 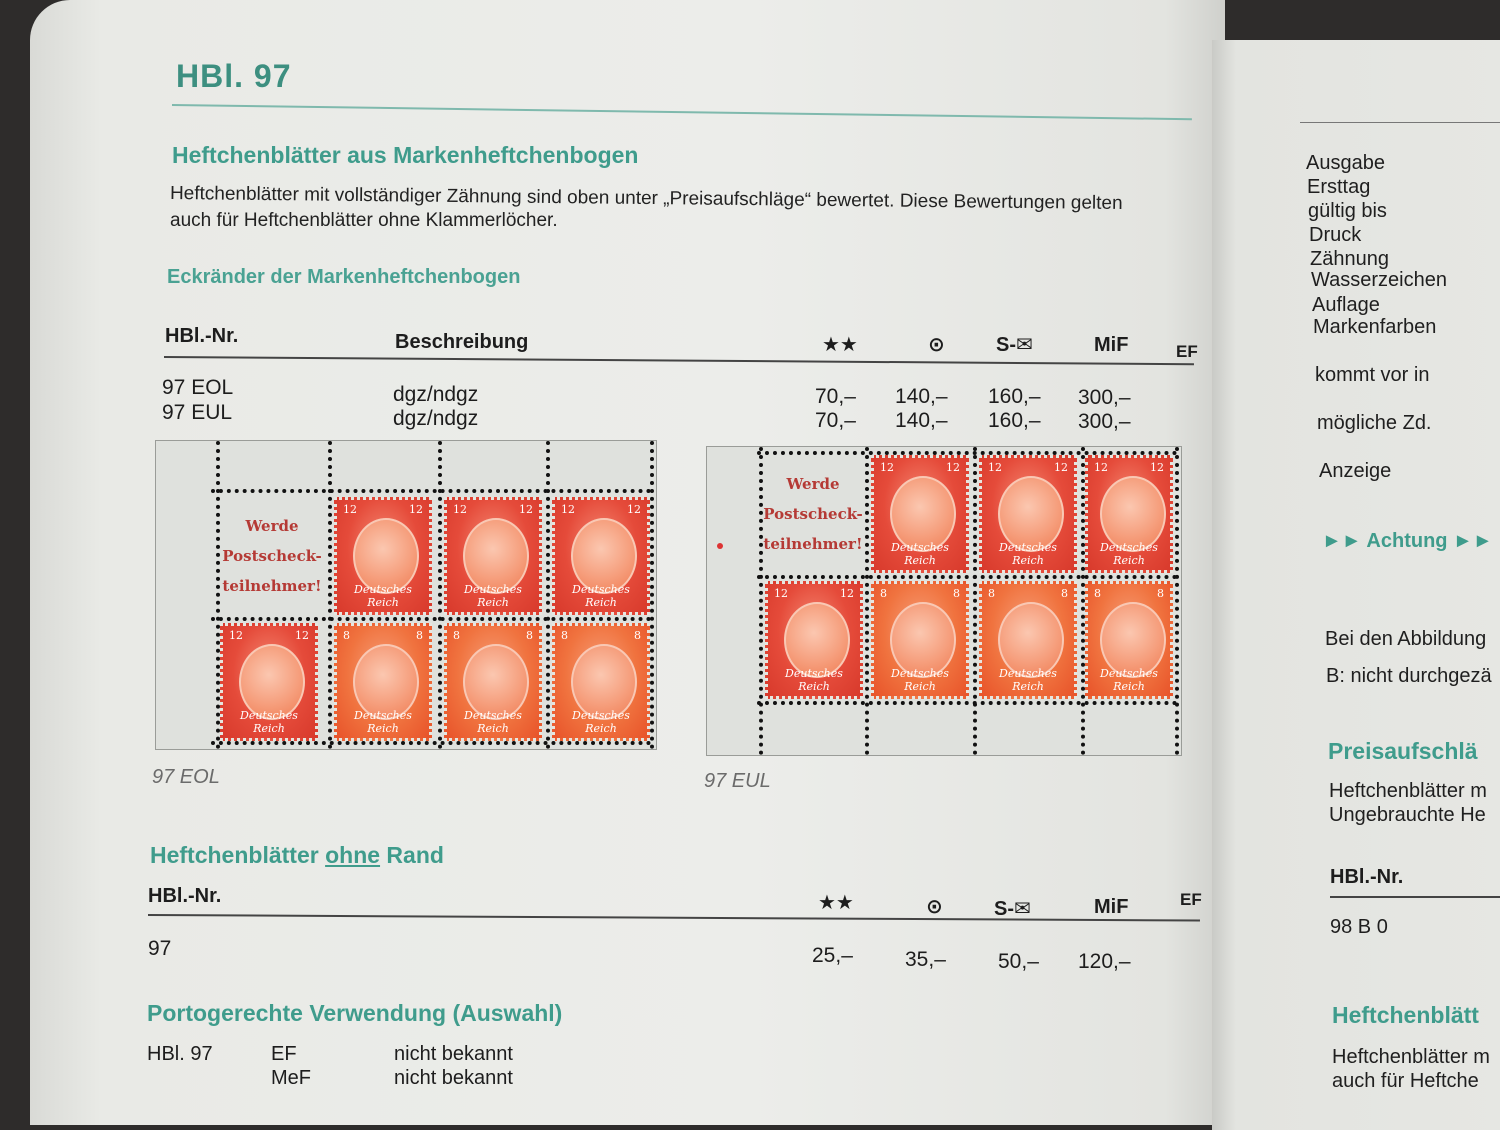 What do you see at coordinates (1187, 351) in the screenshot?
I see `t1-header-ef: EF` at bounding box center [1187, 351].